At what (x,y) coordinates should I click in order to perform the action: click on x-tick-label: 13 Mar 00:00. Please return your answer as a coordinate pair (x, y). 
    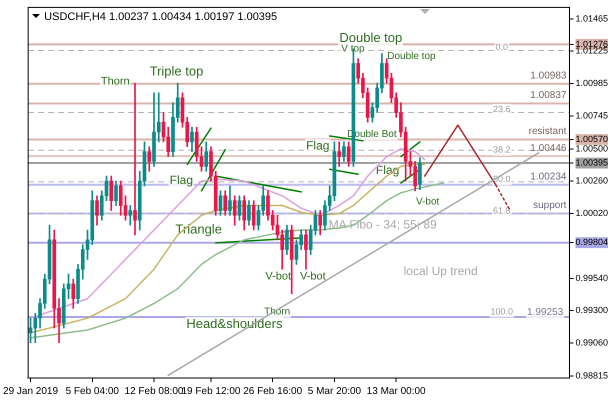
    Looking at the image, I should click on (396, 391).